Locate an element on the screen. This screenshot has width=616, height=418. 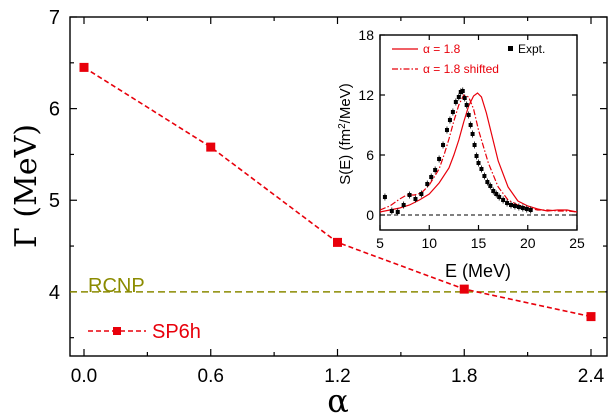
inset-y-axis-title: S(E) (fm2/MeV) is located at coordinates (346, 133).